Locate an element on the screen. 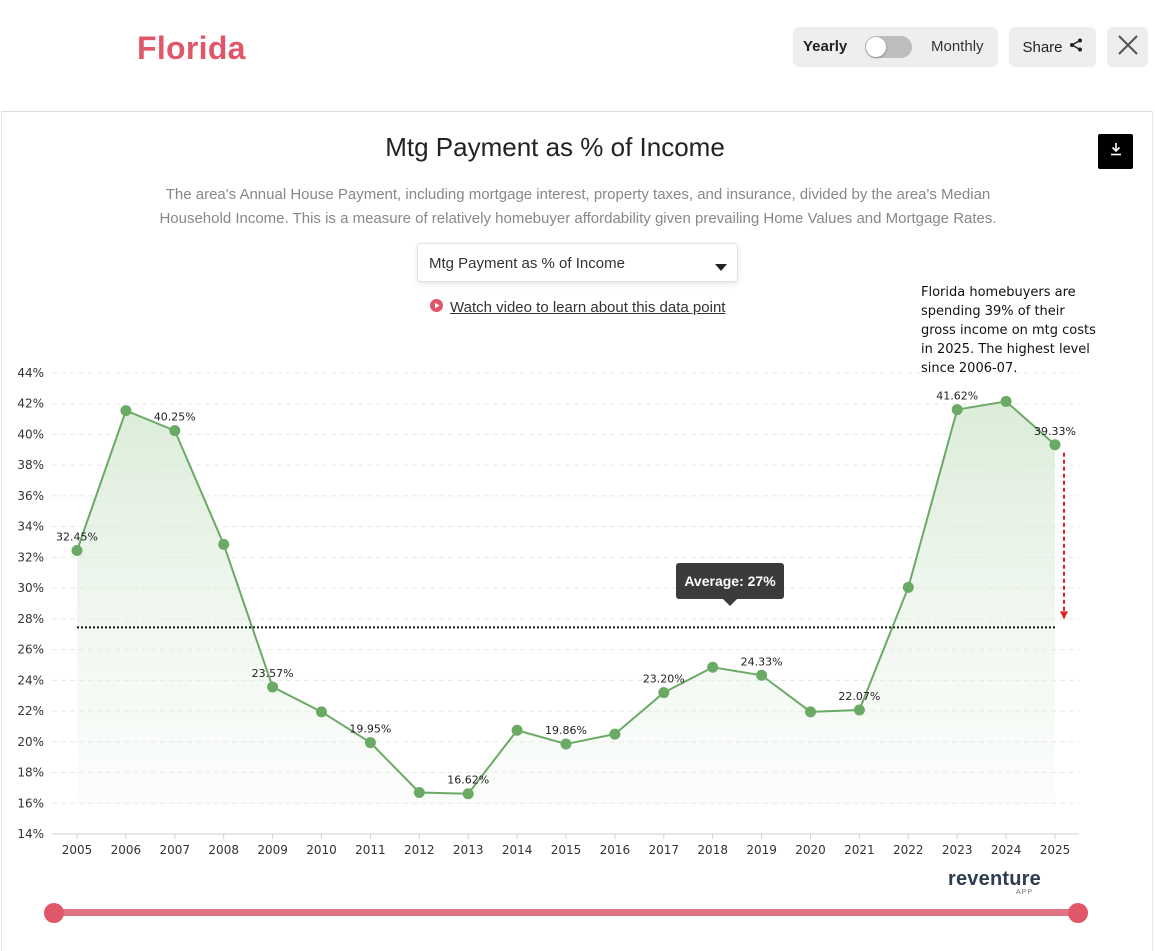 This screenshot has width=1155, height=951. x-tick-label: 2022 is located at coordinates (908, 850).